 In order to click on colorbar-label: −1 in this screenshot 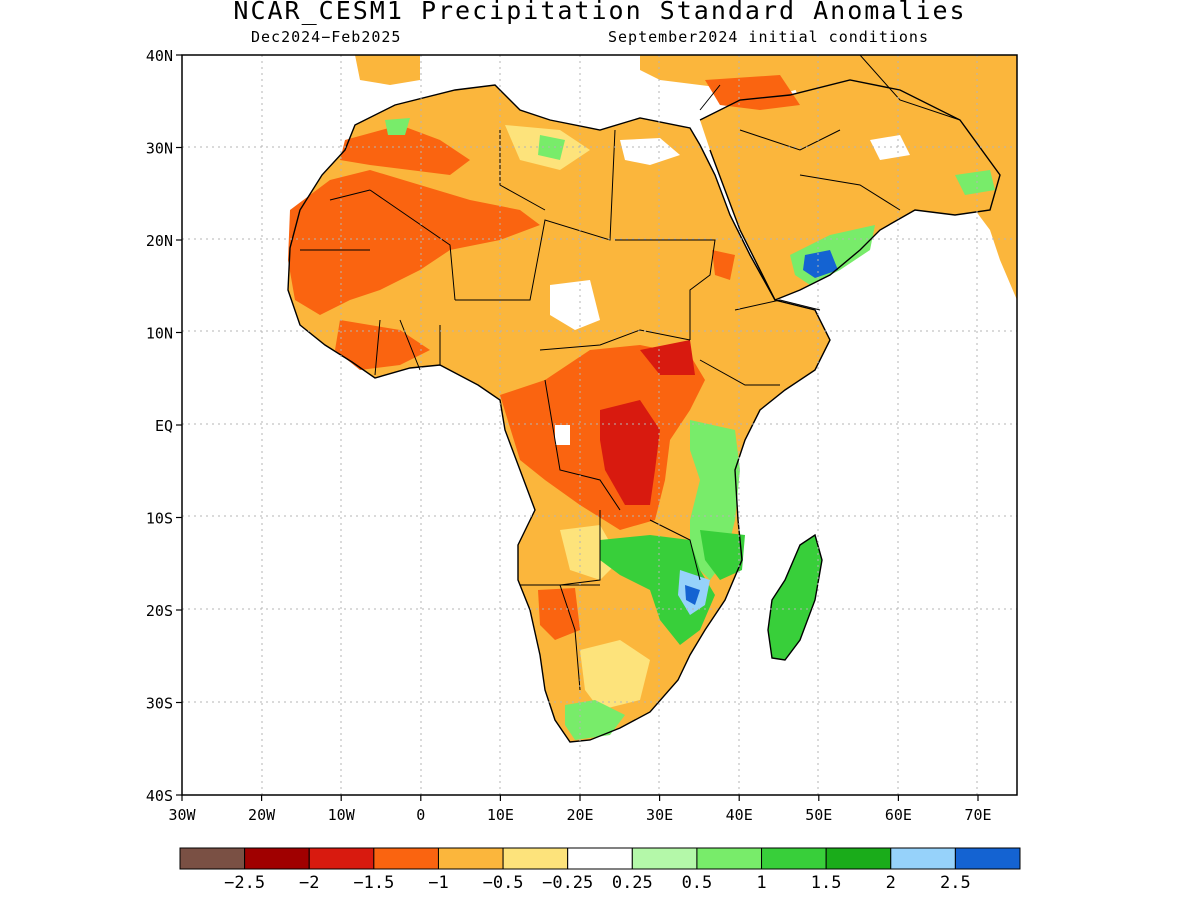, I will do `click(438, 883)`.